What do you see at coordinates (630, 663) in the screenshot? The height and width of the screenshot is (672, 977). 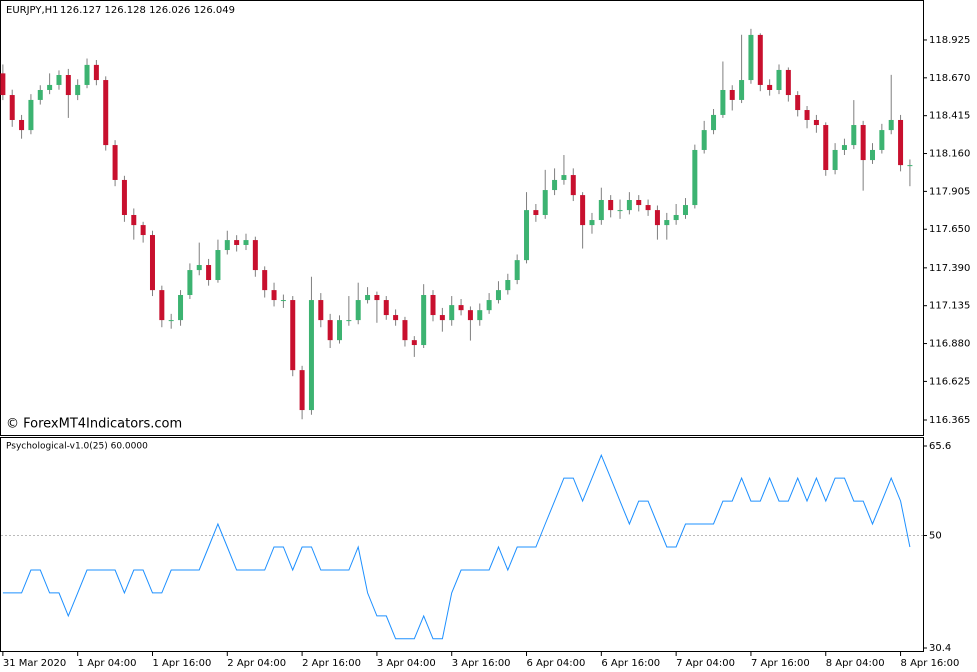 I see `x-tick-label: 6 Apr 16:00` at bounding box center [630, 663].